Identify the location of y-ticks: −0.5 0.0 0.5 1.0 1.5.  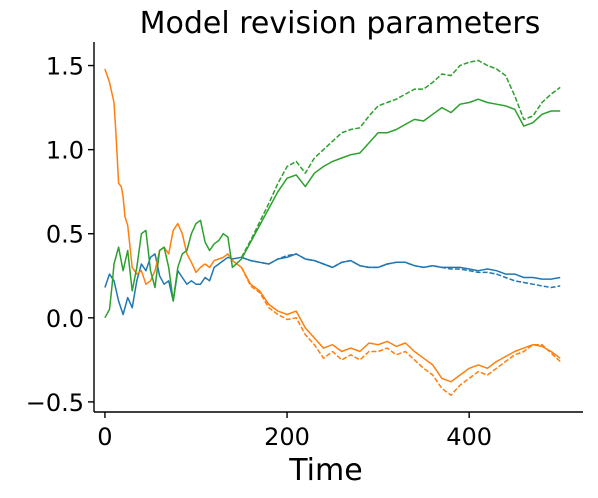
(60, 235).